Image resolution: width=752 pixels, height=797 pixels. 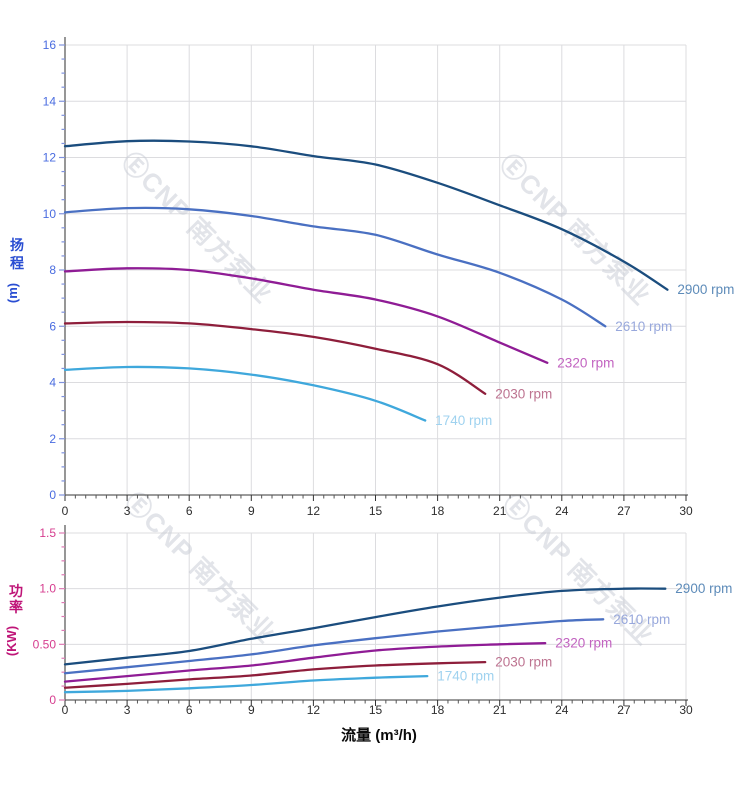 I want to click on y-axis-title-char: 程, so click(x=17, y=263).